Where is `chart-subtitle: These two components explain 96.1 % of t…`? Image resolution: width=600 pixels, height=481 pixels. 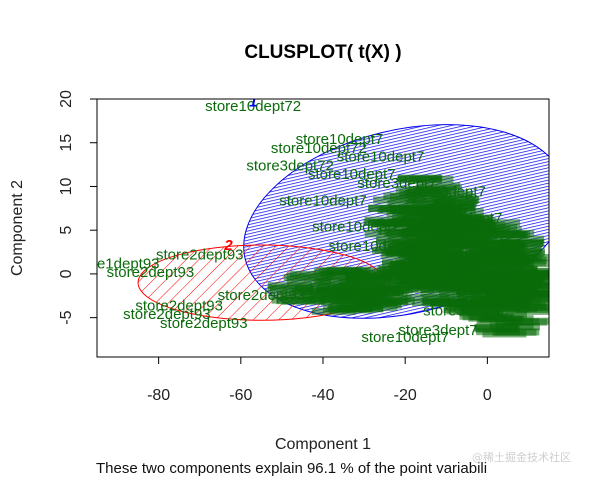
chart-subtitle: These two components explain 96.1 % of t… is located at coordinates (291, 468).